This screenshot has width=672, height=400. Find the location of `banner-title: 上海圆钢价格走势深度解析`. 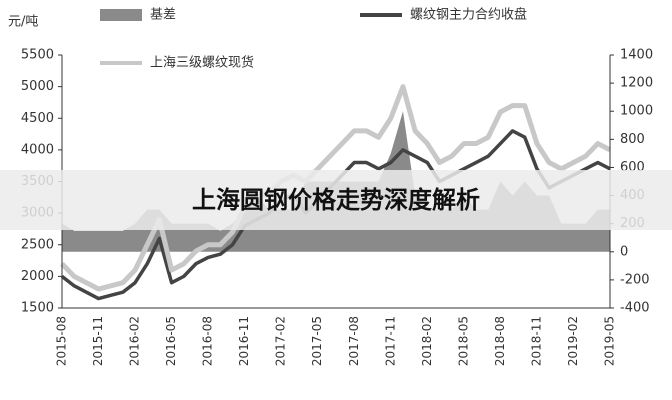

banner-title: 上海圆钢价格走势深度解析 is located at coordinates (336, 200).